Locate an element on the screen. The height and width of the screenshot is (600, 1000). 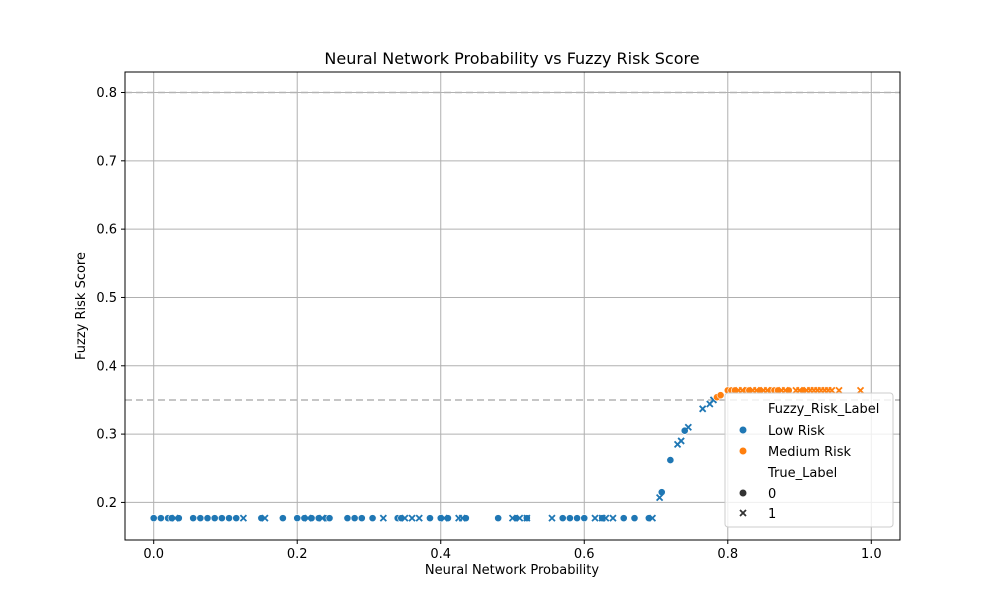
legend-hue-title: Fuzzy_Risk_Label is located at coordinates (823, 409).